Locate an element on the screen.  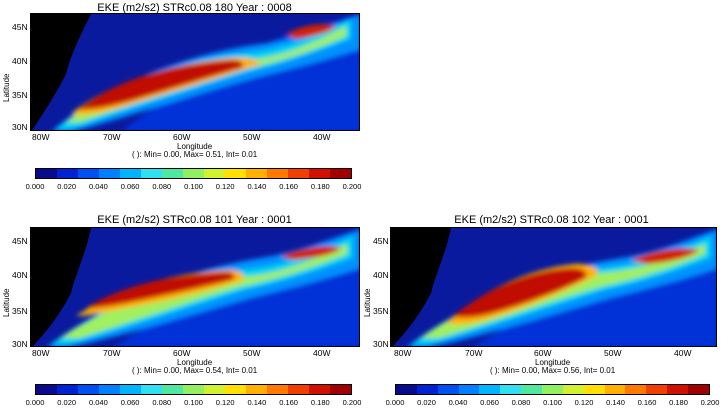
chart-title: EKE (m2/s2) STRc0.08 101 Year : 0001 is located at coordinates (194, 220).